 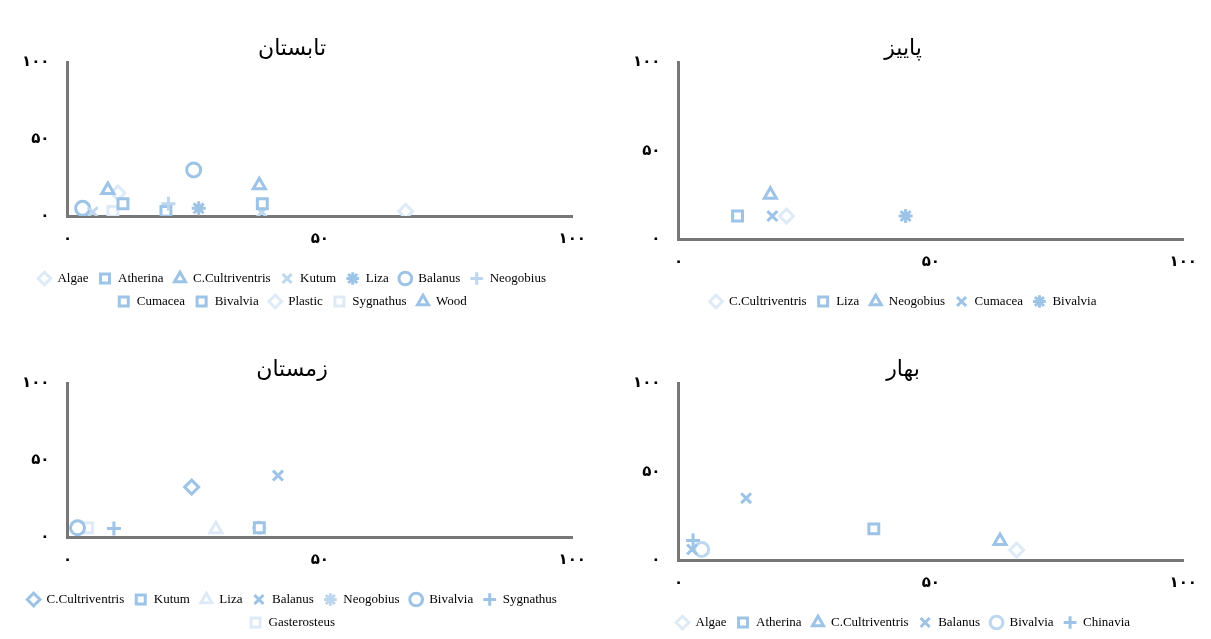 What do you see at coordinates (292, 368) in the screenshot?
I see `chart-title: زمستان` at bounding box center [292, 368].